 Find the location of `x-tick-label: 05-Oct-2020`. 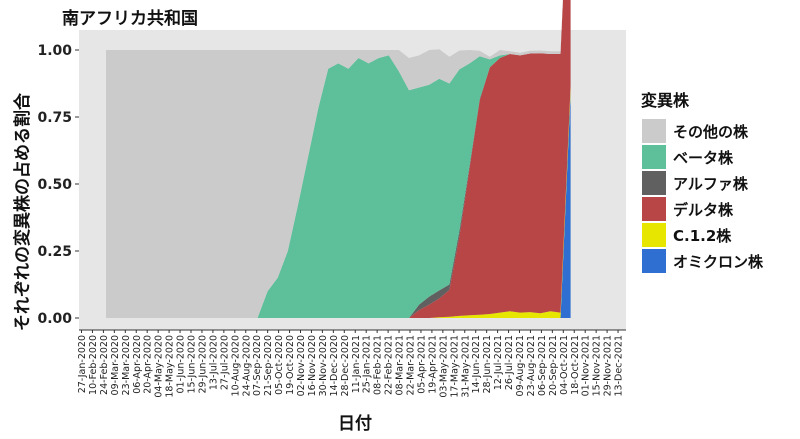

x-tick-label: 05-Oct-2020 is located at coordinates (279, 365).